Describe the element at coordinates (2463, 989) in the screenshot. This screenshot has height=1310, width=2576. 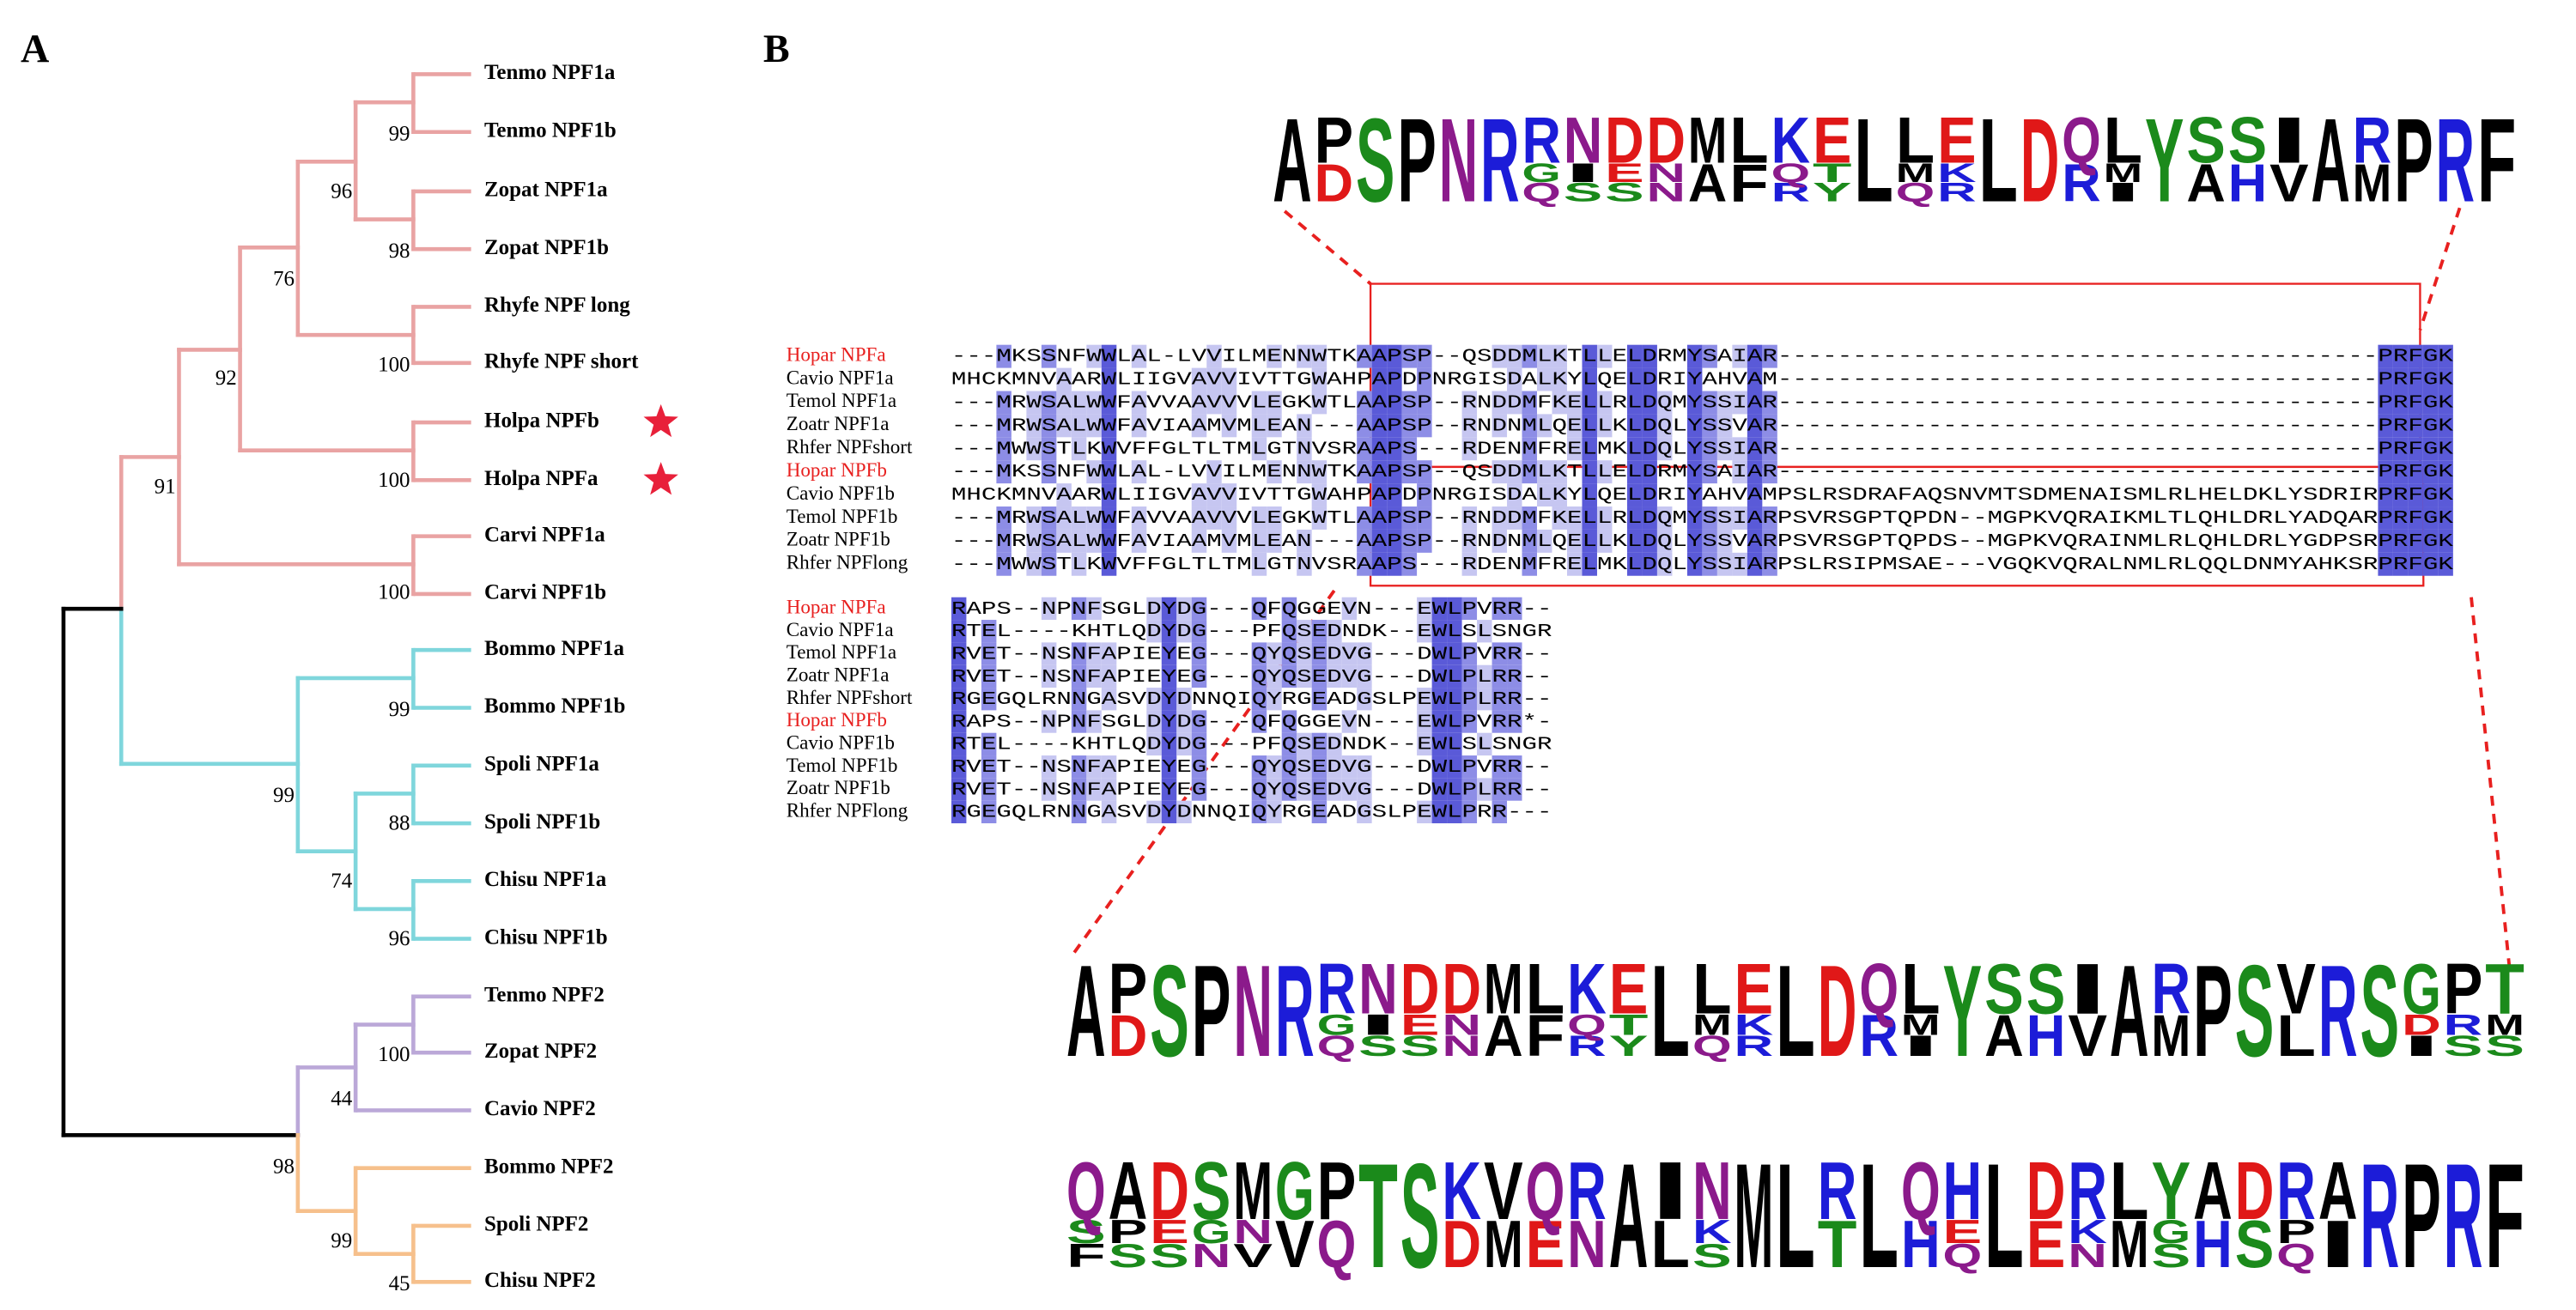
I see `logo-letter: P` at that location.